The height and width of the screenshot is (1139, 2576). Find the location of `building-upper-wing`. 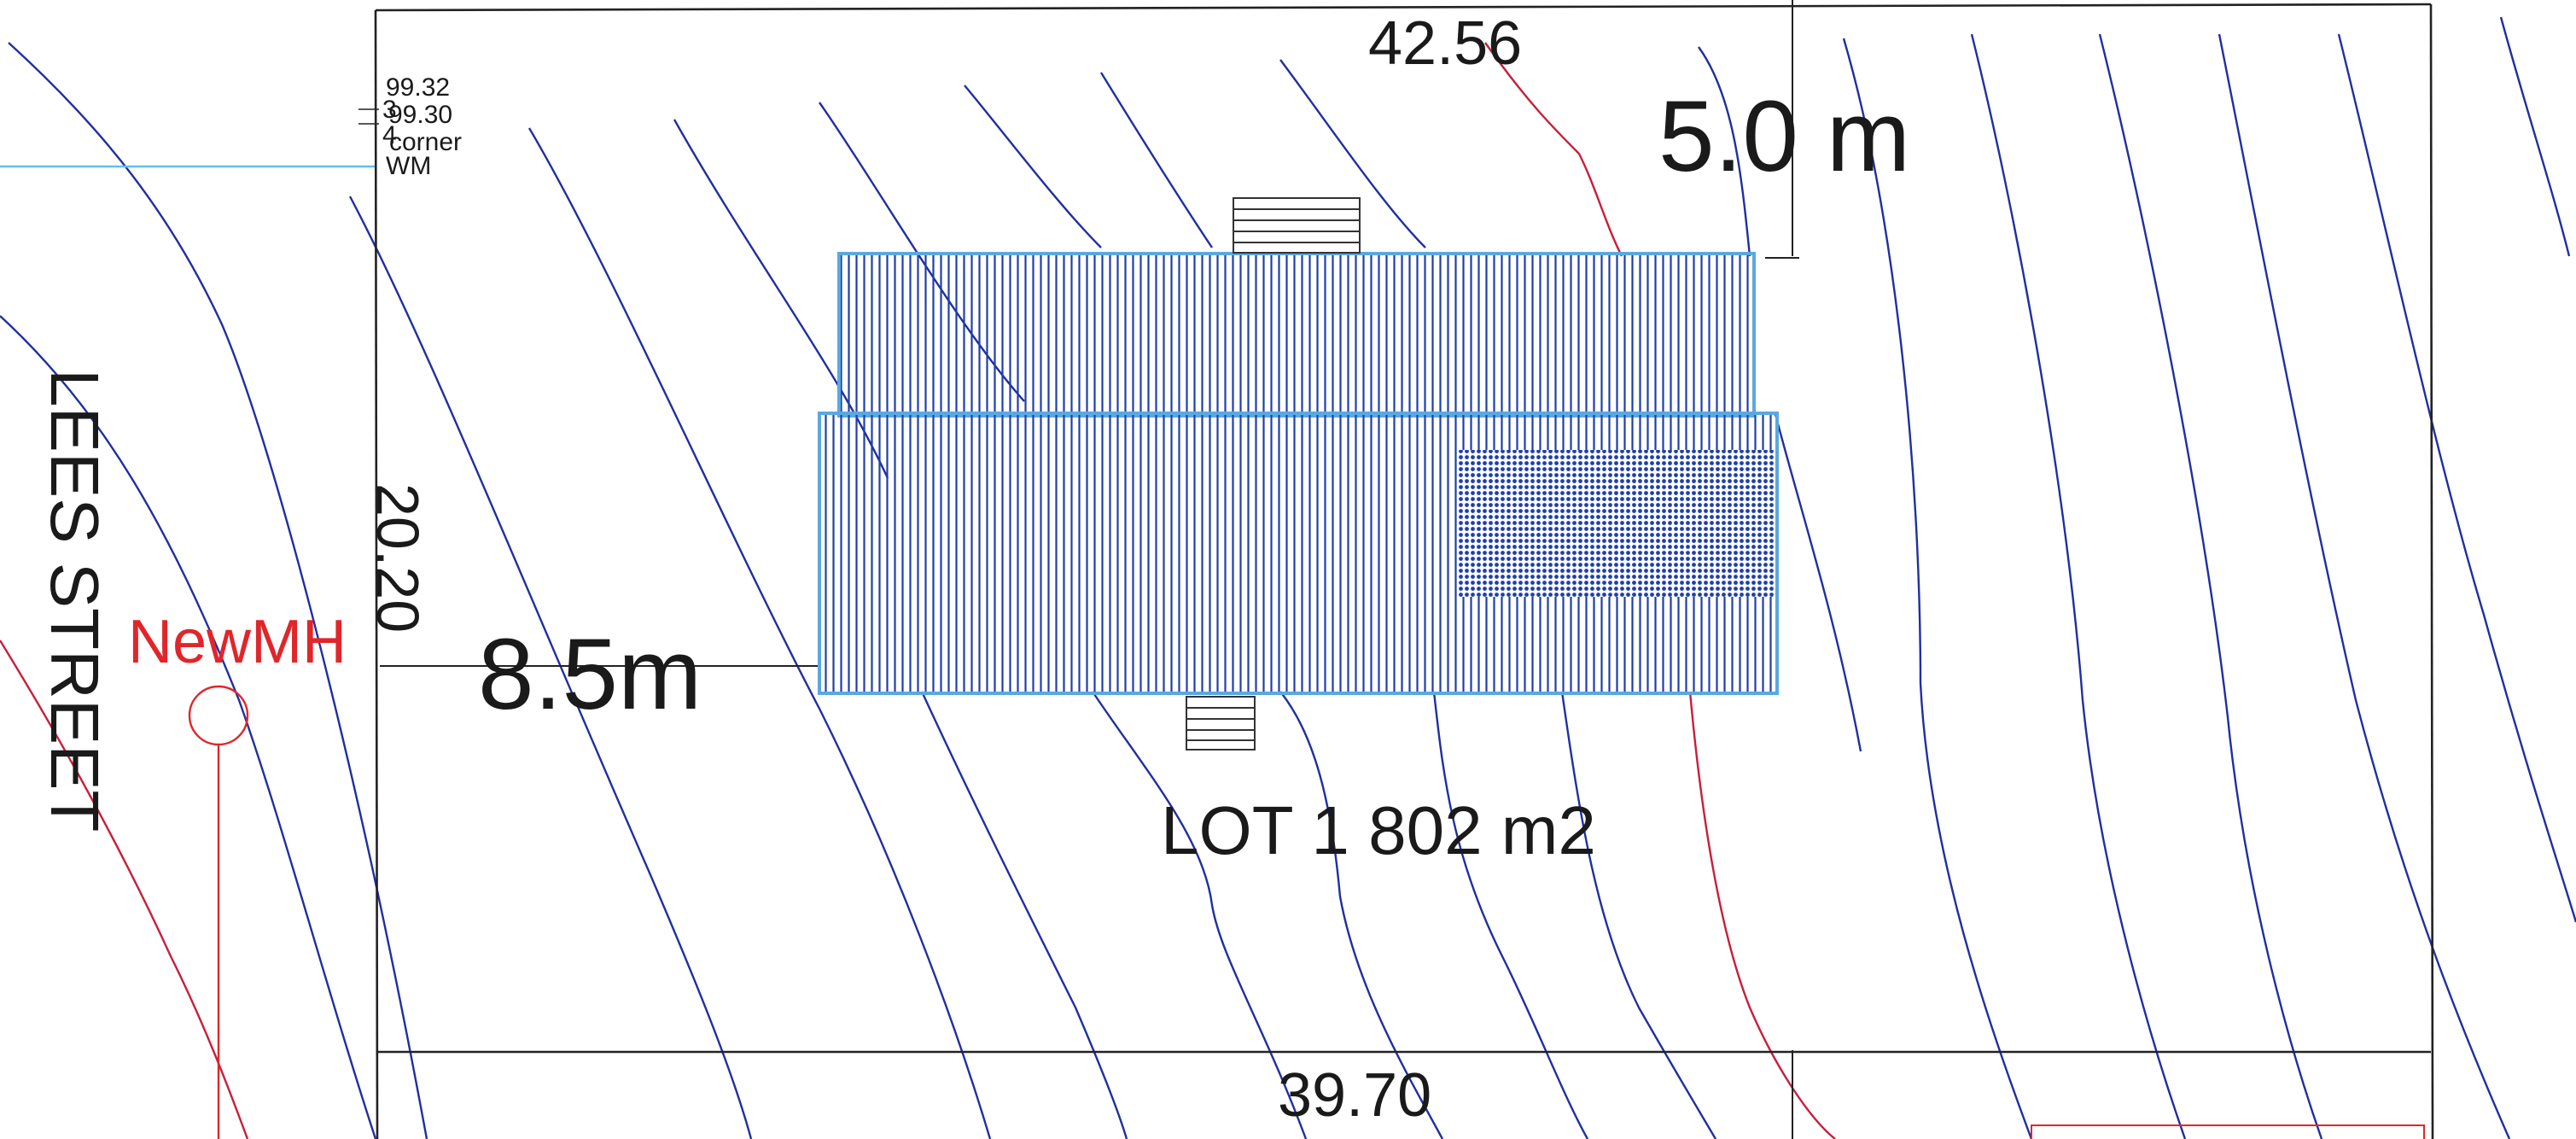

building-upper-wing is located at coordinates (1296, 335).